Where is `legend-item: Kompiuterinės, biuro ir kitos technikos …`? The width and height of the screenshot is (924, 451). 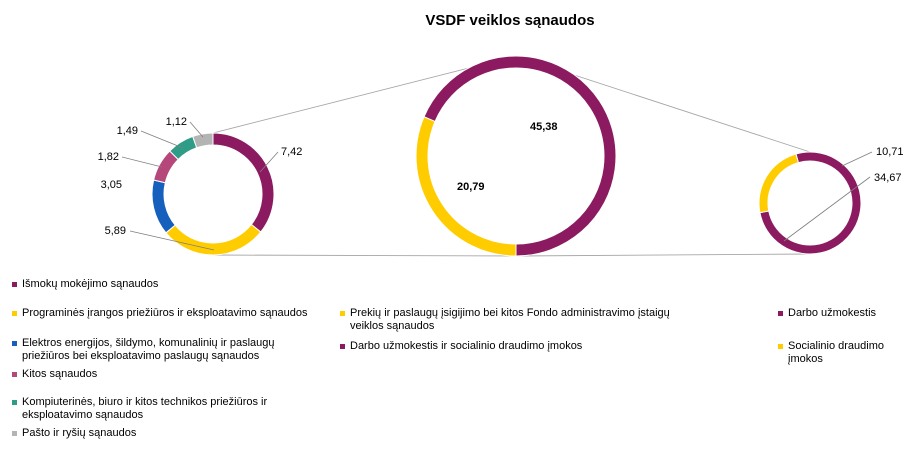 legend-item: Kompiuterinės, biuro ir kitos technikos … is located at coordinates (152, 409).